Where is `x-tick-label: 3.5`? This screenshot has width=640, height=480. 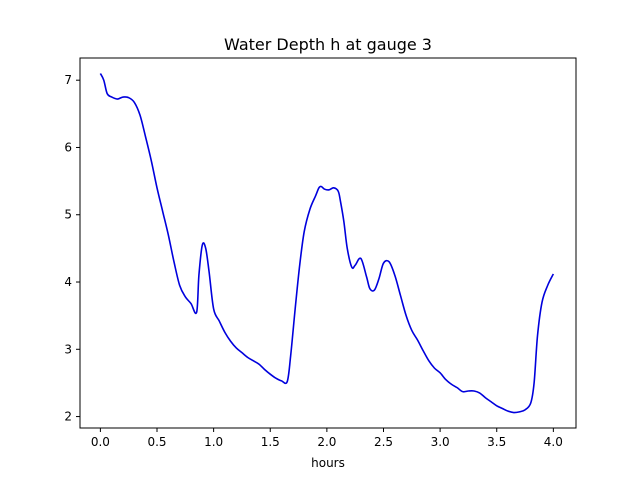
x-tick-label: 3.5 is located at coordinates (496, 442).